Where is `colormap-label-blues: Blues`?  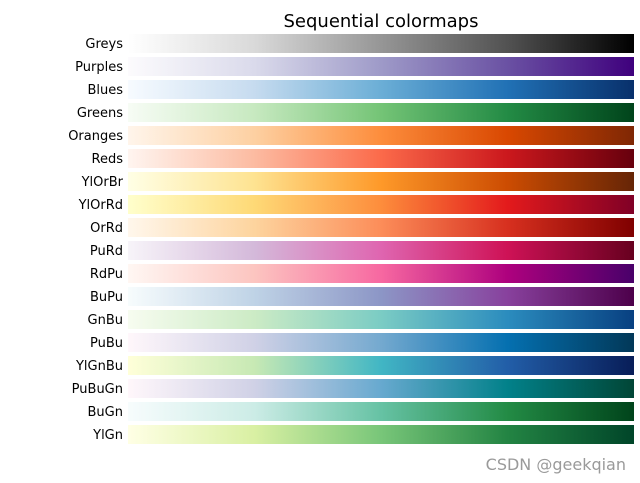 colormap-label-blues: Blues is located at coordinates (105, 90).